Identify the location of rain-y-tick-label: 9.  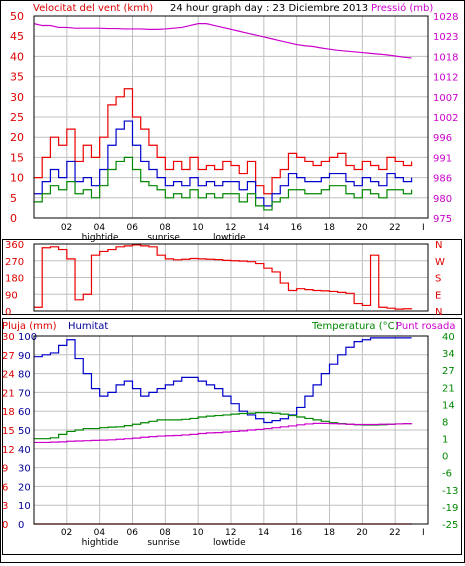
(5, 469).